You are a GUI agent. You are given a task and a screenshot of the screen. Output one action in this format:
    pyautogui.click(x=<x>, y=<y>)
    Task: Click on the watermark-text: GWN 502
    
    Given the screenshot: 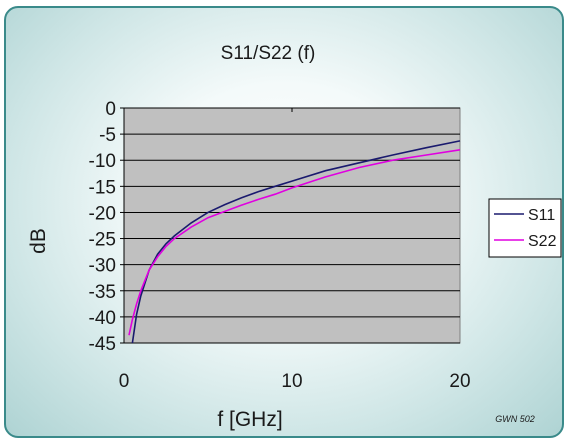 What is the action you would take?
    pyautogui.click(x=515, y=419)
    